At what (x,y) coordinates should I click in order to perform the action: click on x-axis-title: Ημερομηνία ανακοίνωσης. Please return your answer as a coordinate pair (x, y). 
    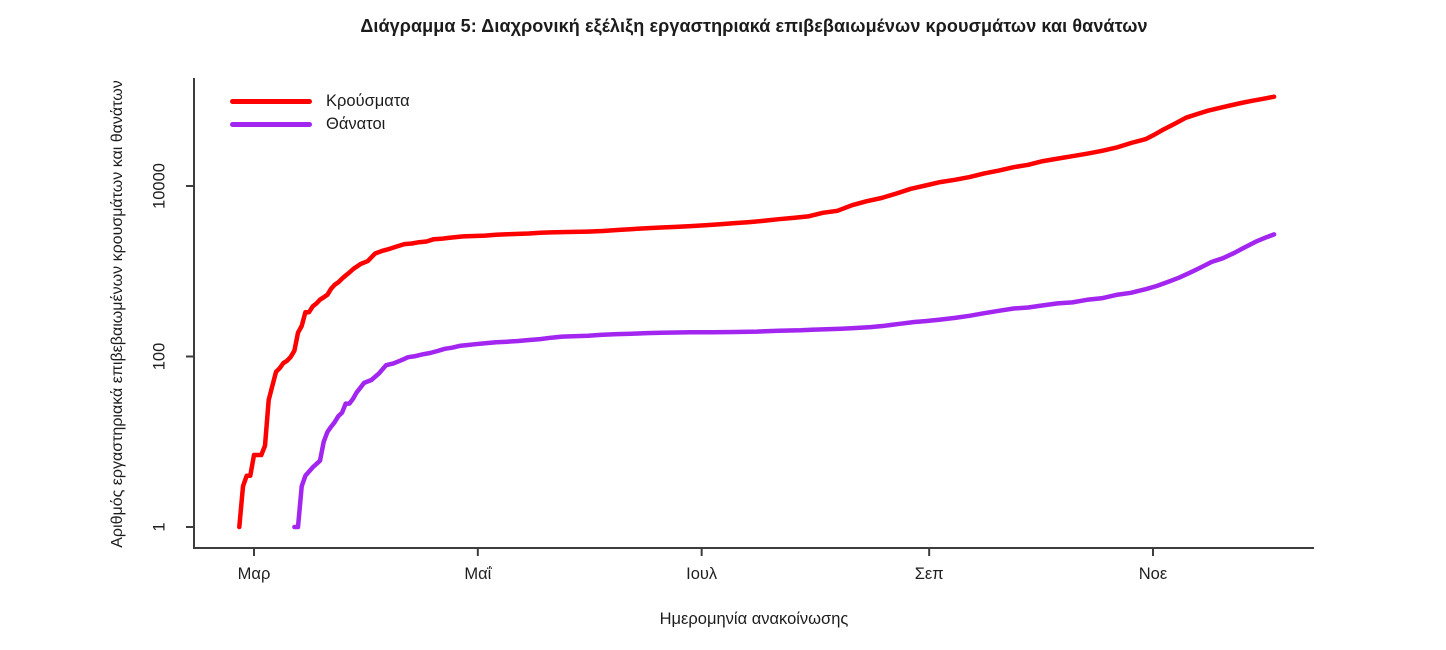
    Looking at the image, I should click on (754, 619).